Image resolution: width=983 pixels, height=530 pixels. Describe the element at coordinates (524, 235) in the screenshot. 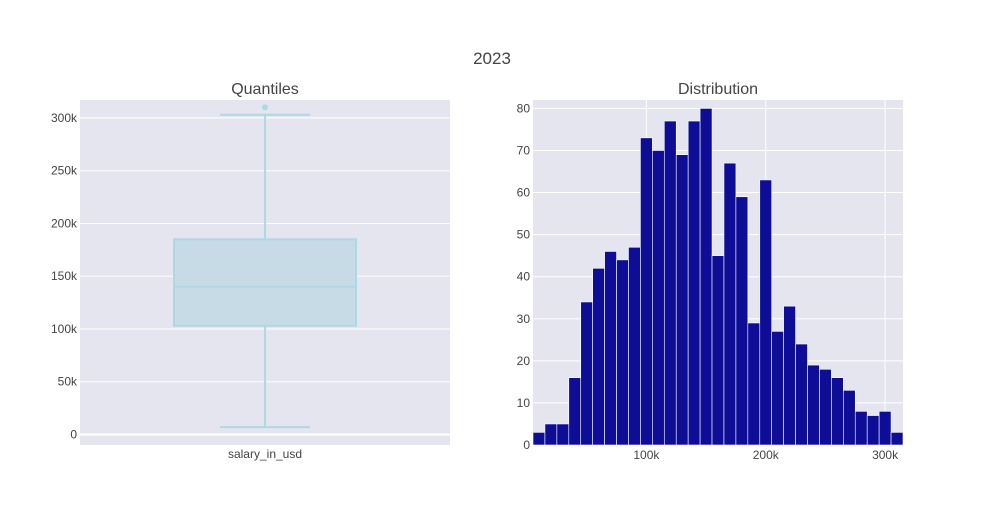

I see `histogram-y-tick-label: 50` at that location.